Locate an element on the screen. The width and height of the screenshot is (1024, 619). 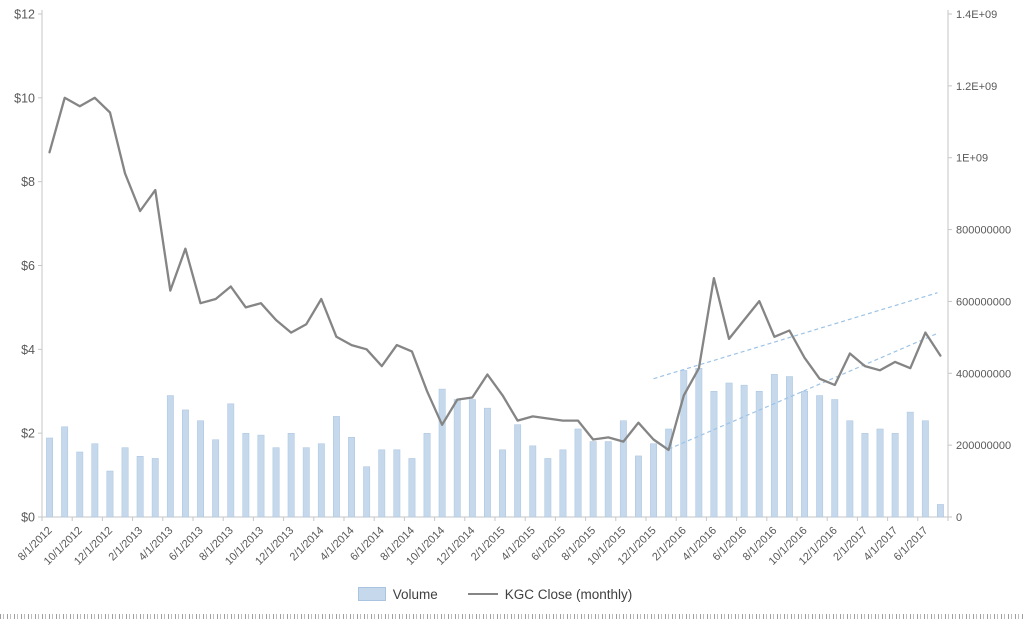
legend-item-volume: Volume is located at coordinates (397, 594).